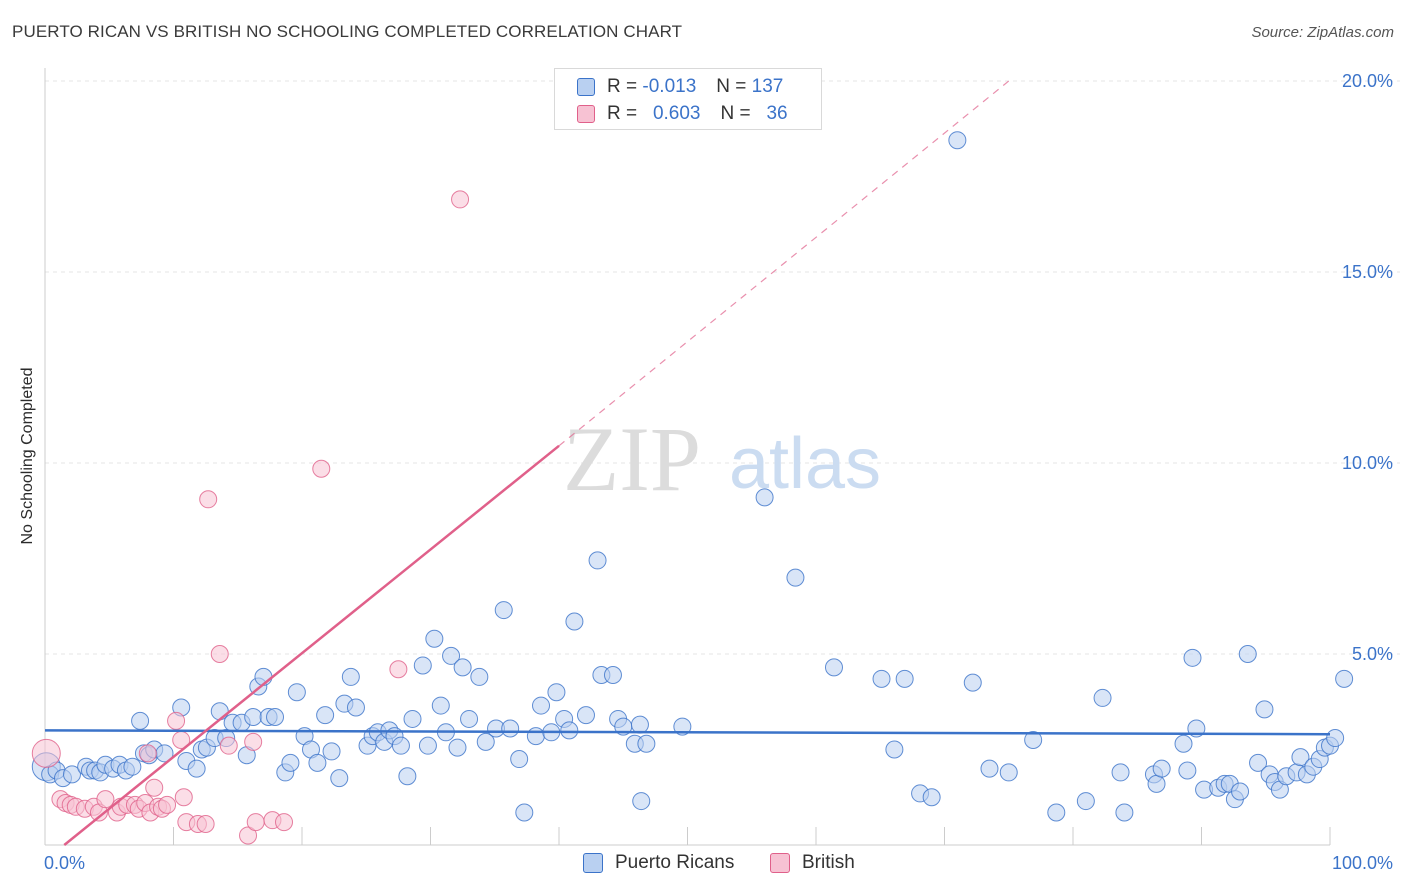  I want to click on series-legend: Puerto Ricans British, so click(703, 865).